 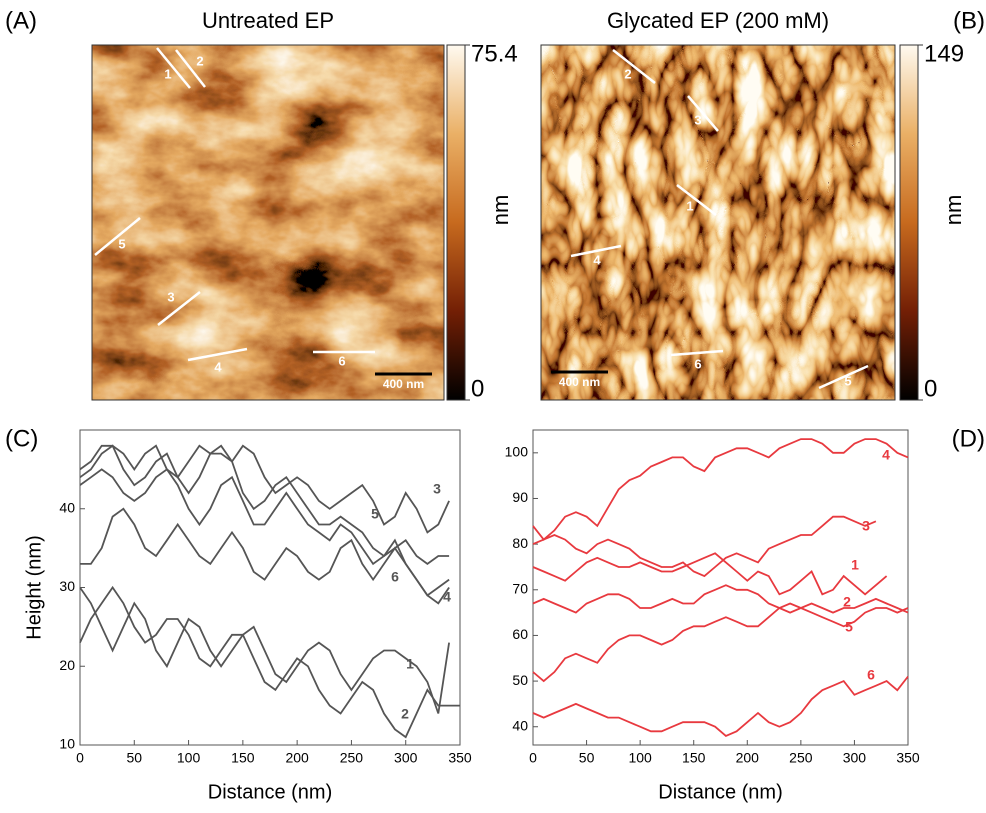 What do you see at coordinates (67, 744) in the screenshot?
I see `y-tick-label: 10` at bounding box center [67, 744].